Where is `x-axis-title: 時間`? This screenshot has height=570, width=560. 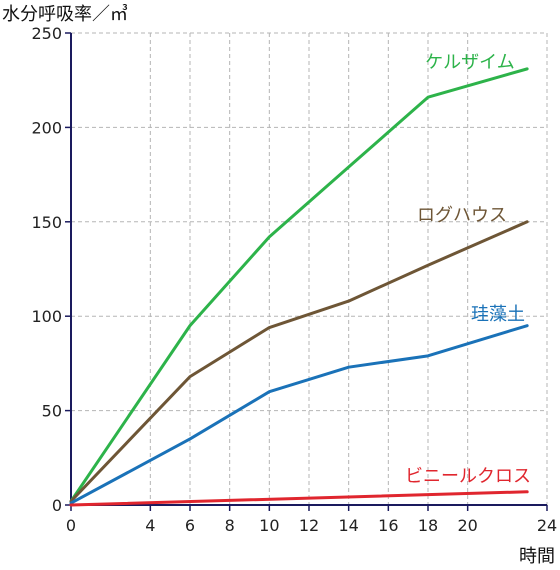 x-axis-title: 時間 is located at coordinates (537, 556).